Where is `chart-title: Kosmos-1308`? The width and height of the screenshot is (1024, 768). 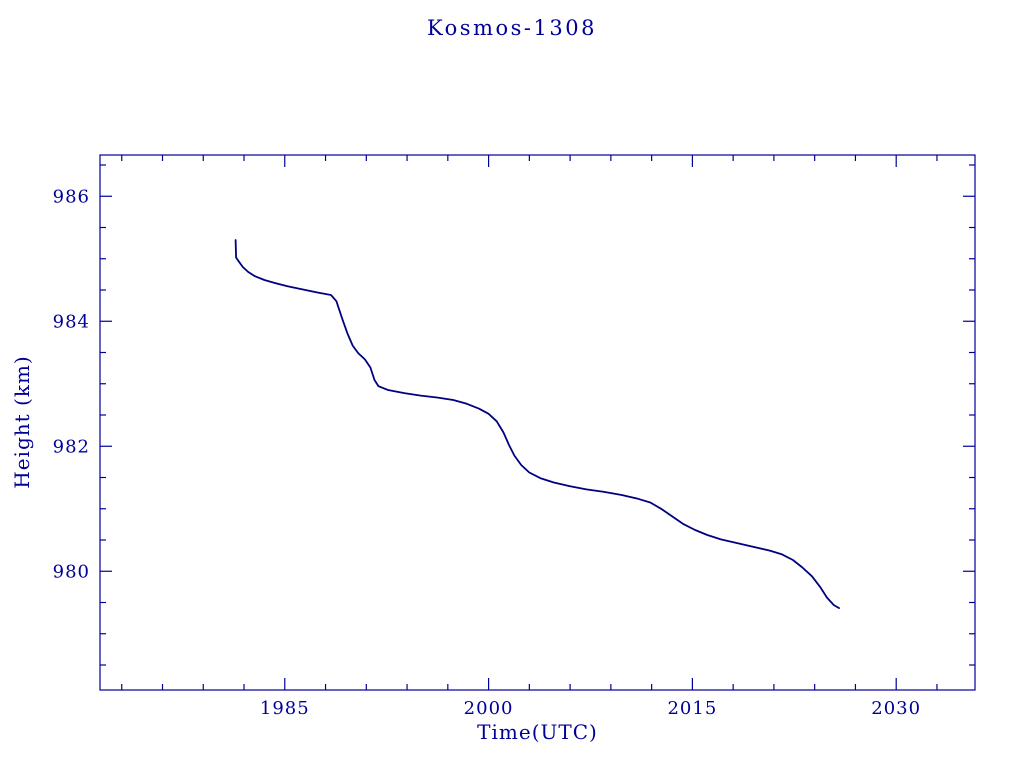
chart-title: Kosmos-1308 is located at coordinates (512, 28).